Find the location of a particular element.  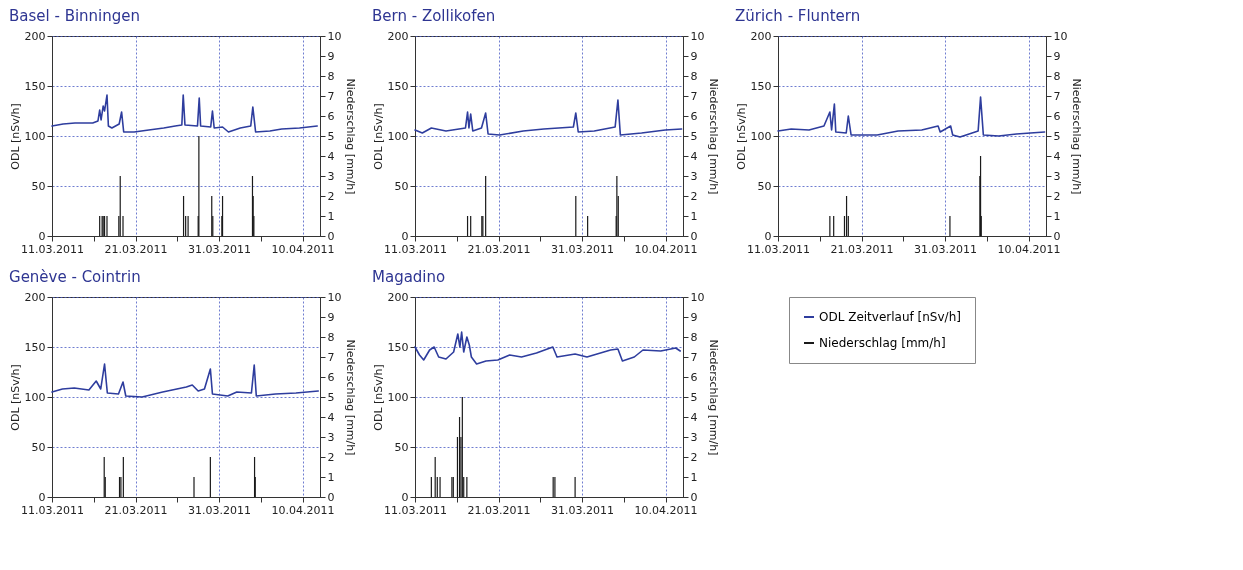

chart-title: Genève - Cointrin is located at coordinates (75, 277).